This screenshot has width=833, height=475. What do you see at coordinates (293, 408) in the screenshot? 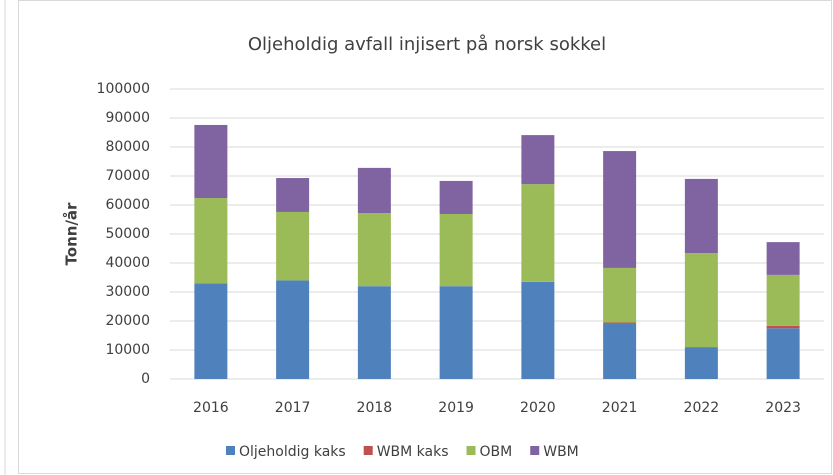
I see `x-tick-label: 2017` at bounding box center [293, 408].